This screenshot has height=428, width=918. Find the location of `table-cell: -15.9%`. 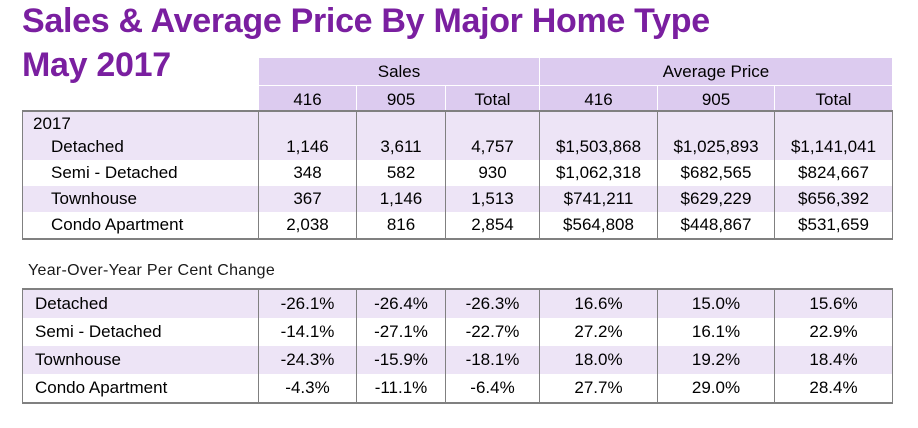

table-cell: -15.9% is located at coordinates (401, 360).